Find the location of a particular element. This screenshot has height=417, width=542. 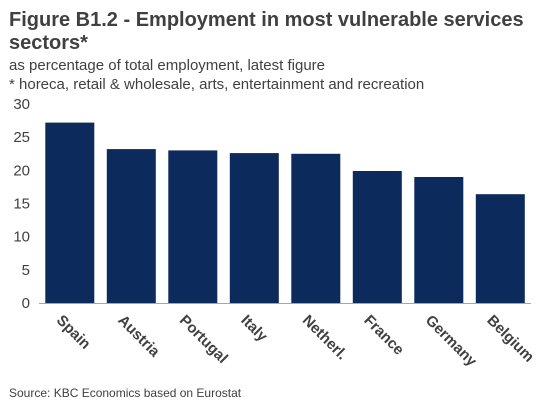

bar-france is located at coordinates (377, 237).